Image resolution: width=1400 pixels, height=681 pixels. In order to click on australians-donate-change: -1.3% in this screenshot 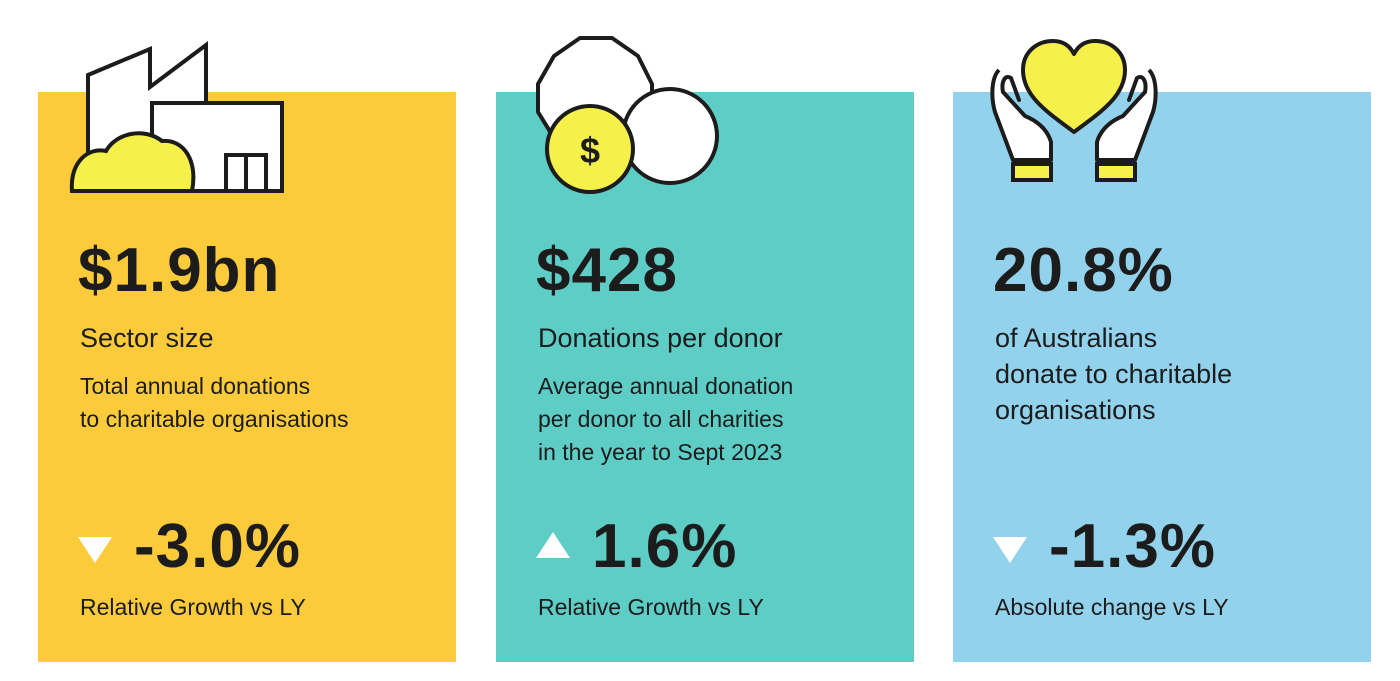, I will do `click(1104, 547)`.